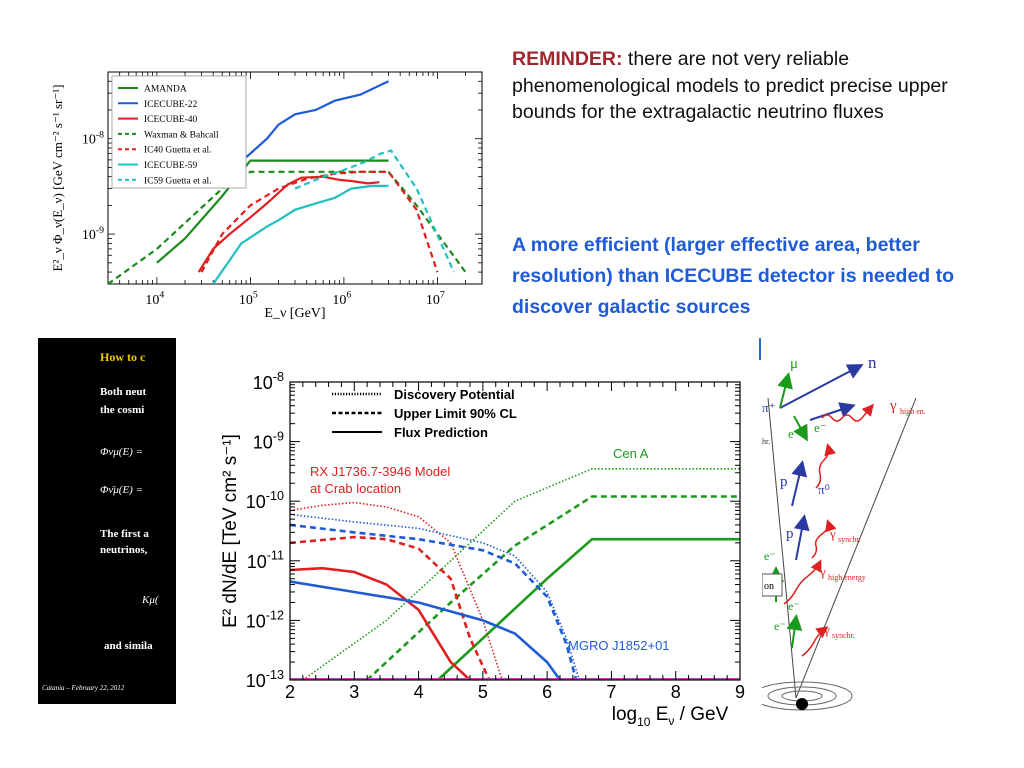 The width and height of the screenshot is (1024, 768). I want to click on legend-label: ICECUBE-40, so click(171, 120).